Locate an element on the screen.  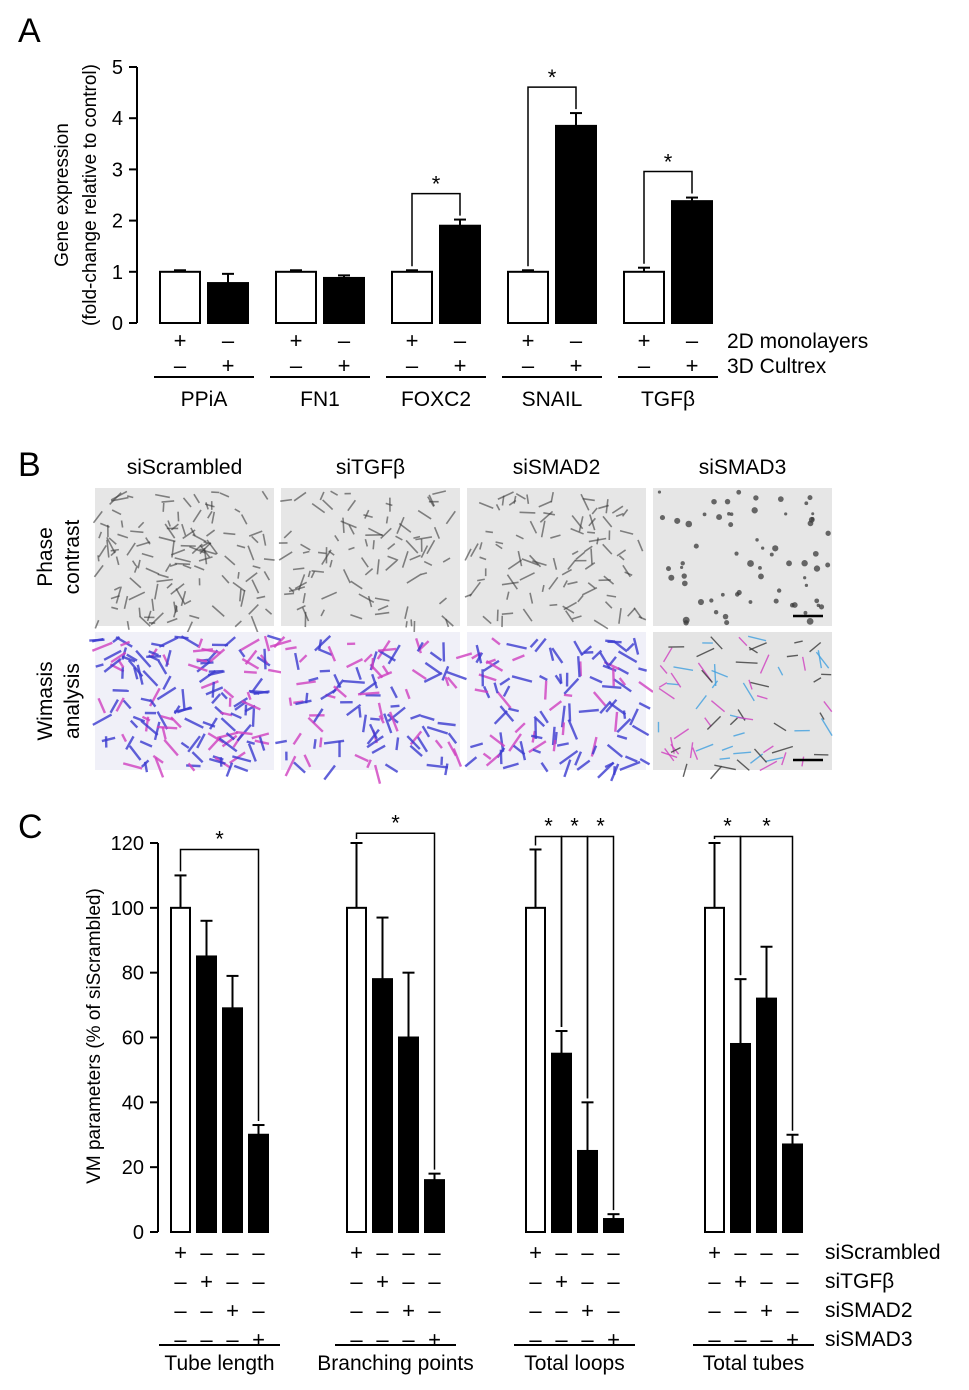
panel-b-column-label: siTGFβ is located at coordinates (370, 467).